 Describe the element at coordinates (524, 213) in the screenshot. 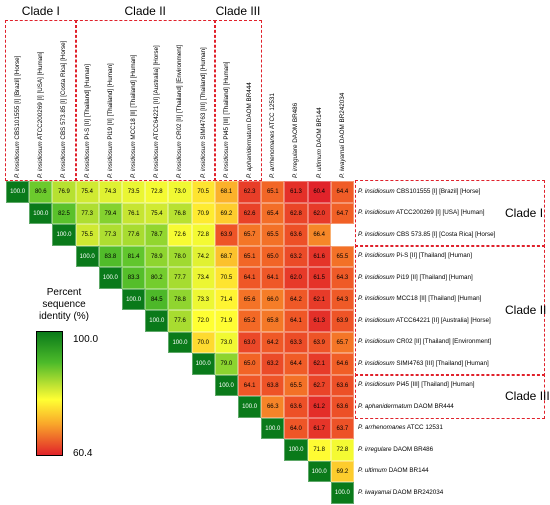

I see `clade-row-label: Clade I` at that location.